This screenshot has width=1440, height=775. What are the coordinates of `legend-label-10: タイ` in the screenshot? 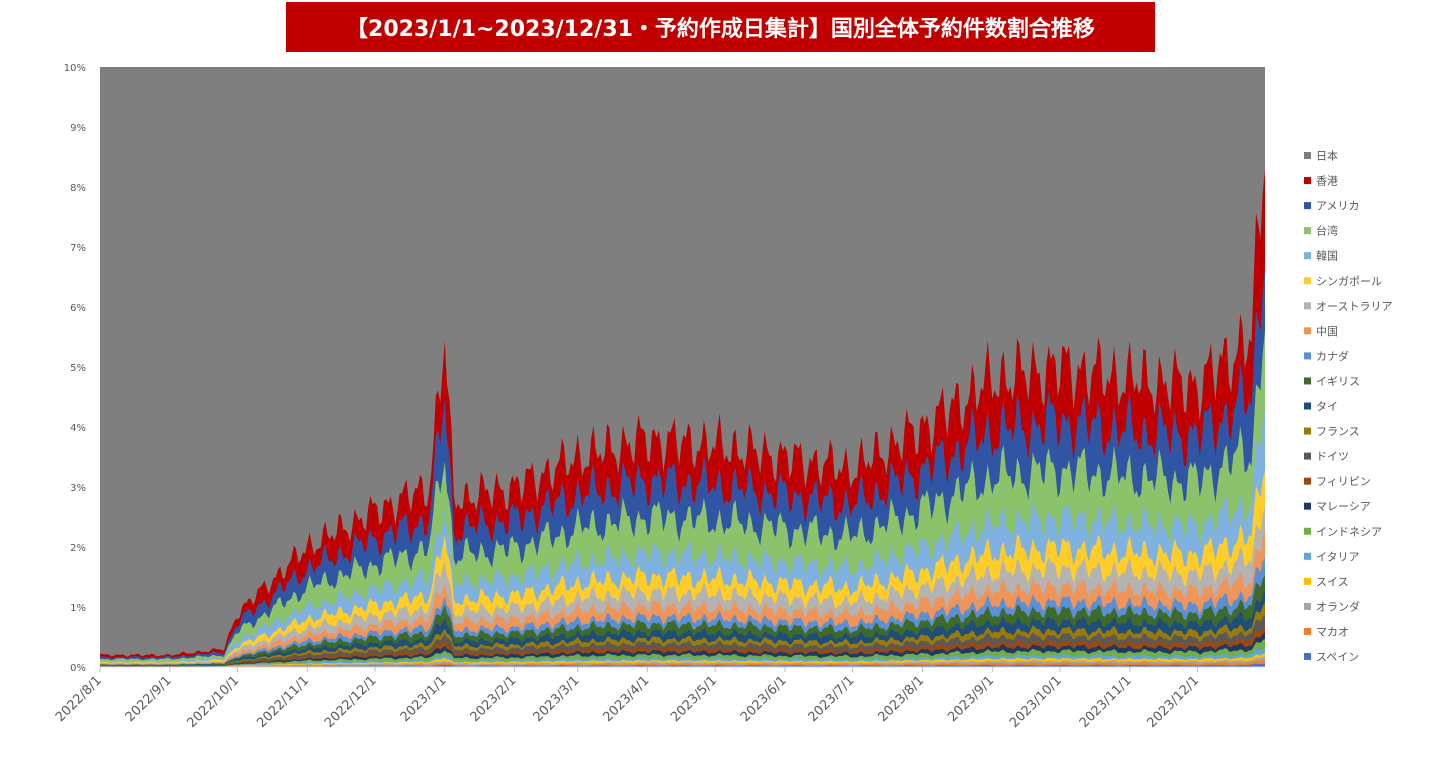 It's located at (1327, 406).